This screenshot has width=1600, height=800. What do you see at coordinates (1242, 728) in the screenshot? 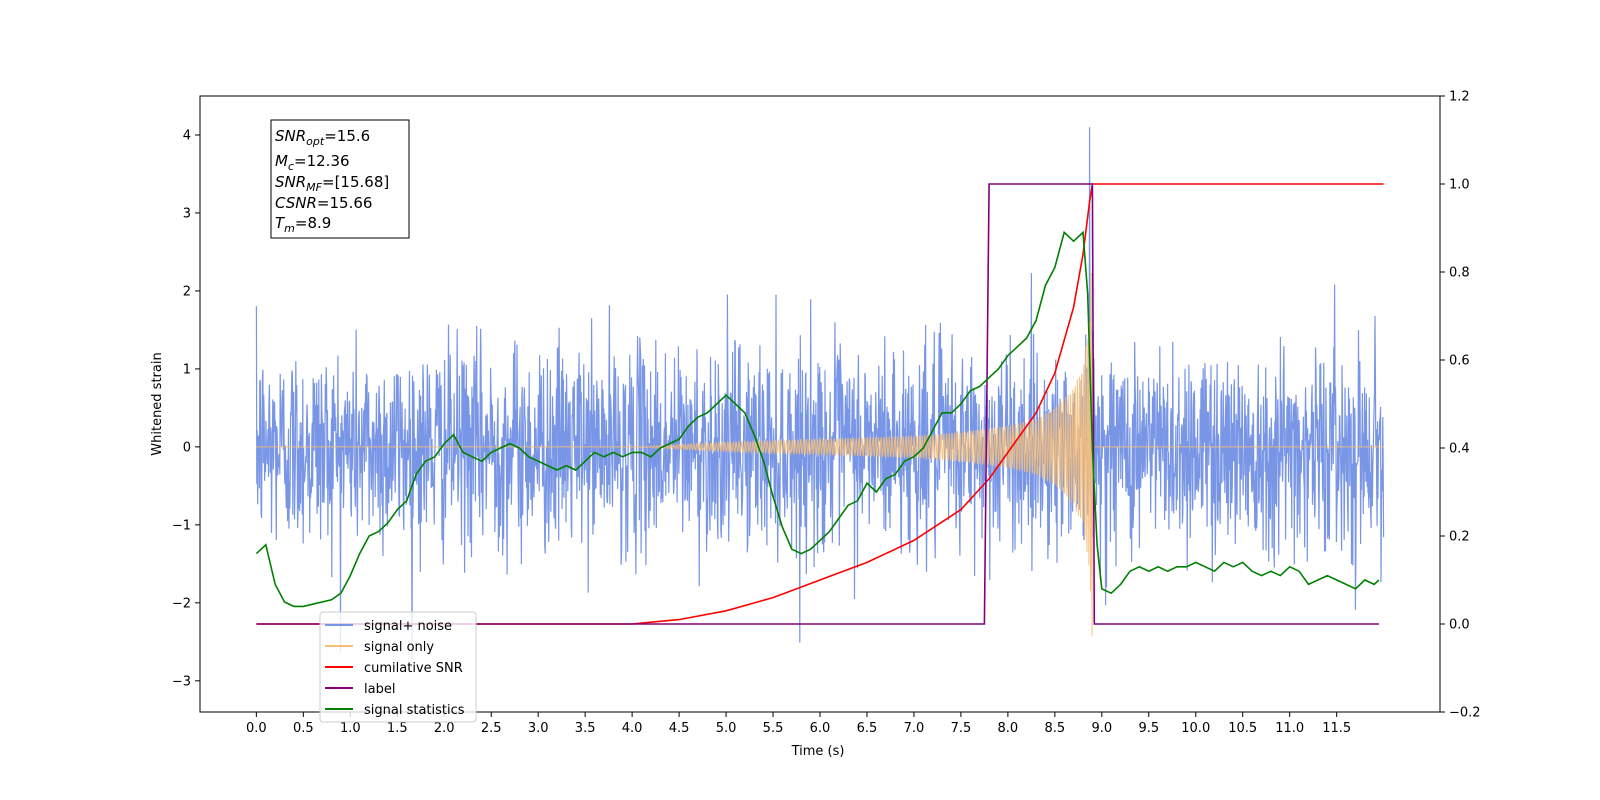
I see `x-tick-label: 10.5` at bounding box center [1242, 728].